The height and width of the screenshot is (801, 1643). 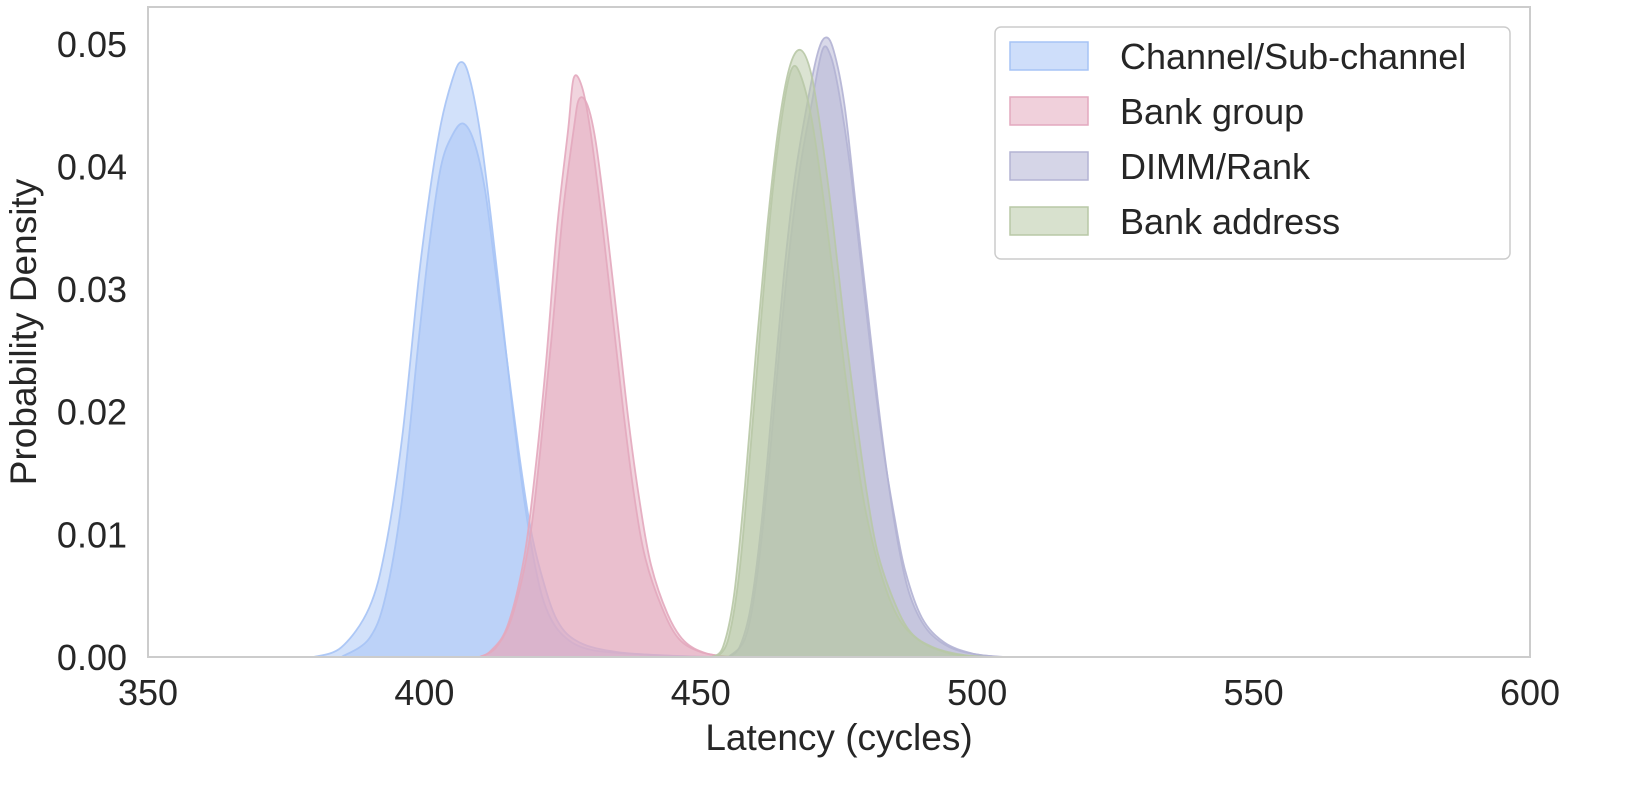 What do you see at coordinates (148, 692) in the screenshot?
I see `x-tick-label: 350` at bounding box center [148, 692].